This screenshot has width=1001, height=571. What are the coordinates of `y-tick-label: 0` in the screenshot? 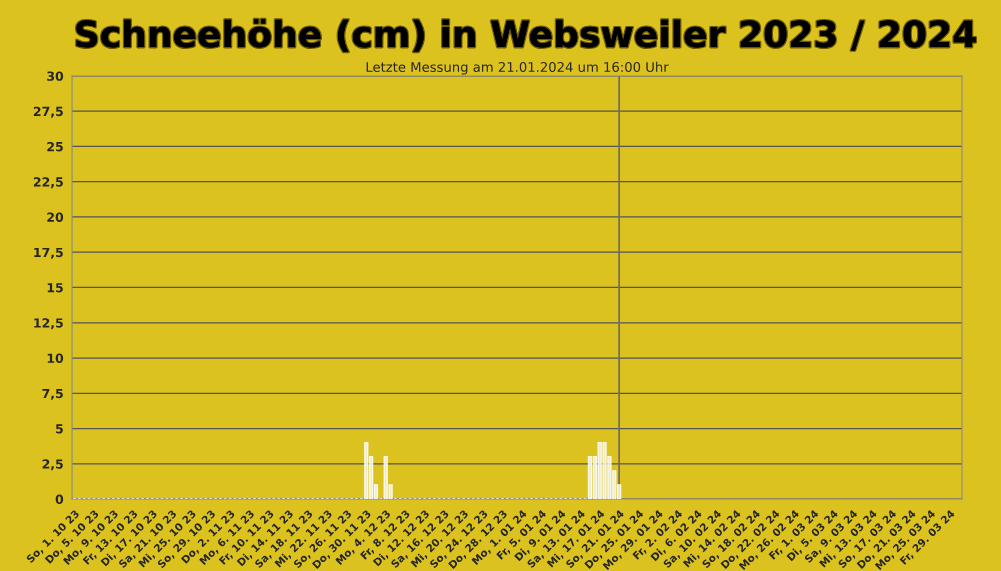 It's located at (59, 499).